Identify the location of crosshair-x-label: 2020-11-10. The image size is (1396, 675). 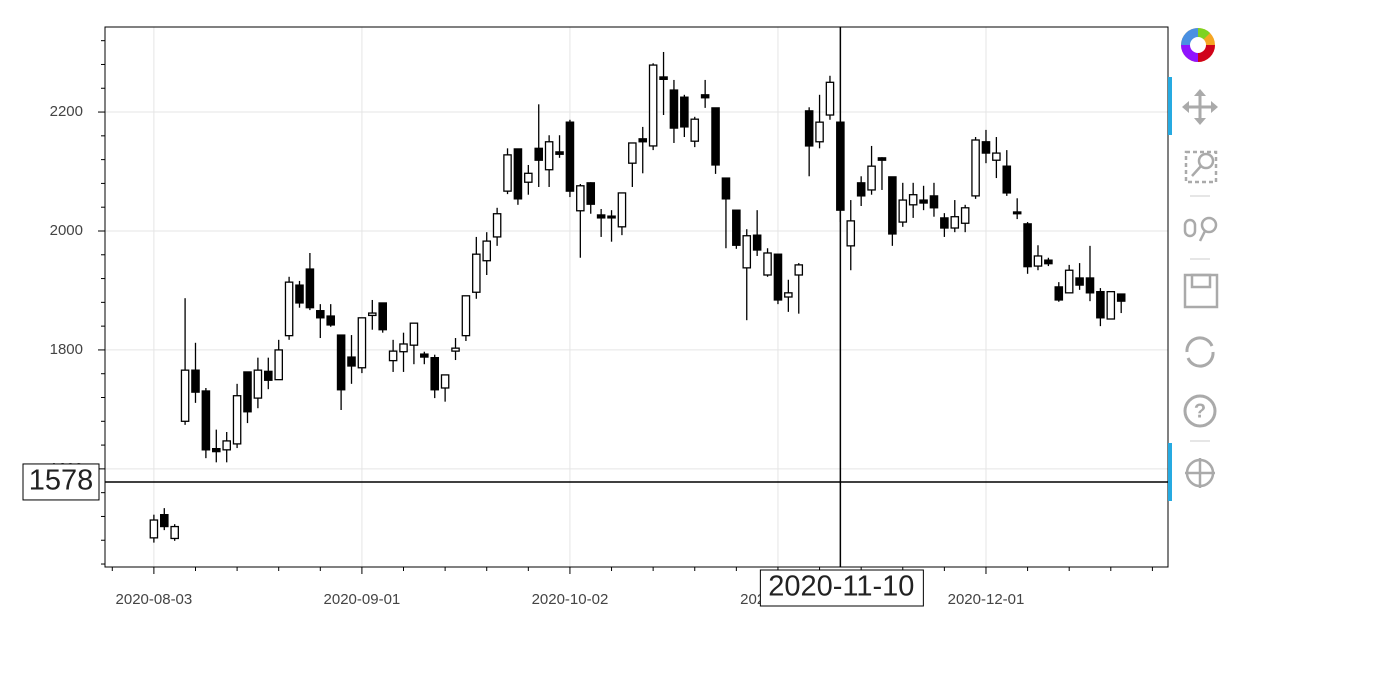
(841, 587).